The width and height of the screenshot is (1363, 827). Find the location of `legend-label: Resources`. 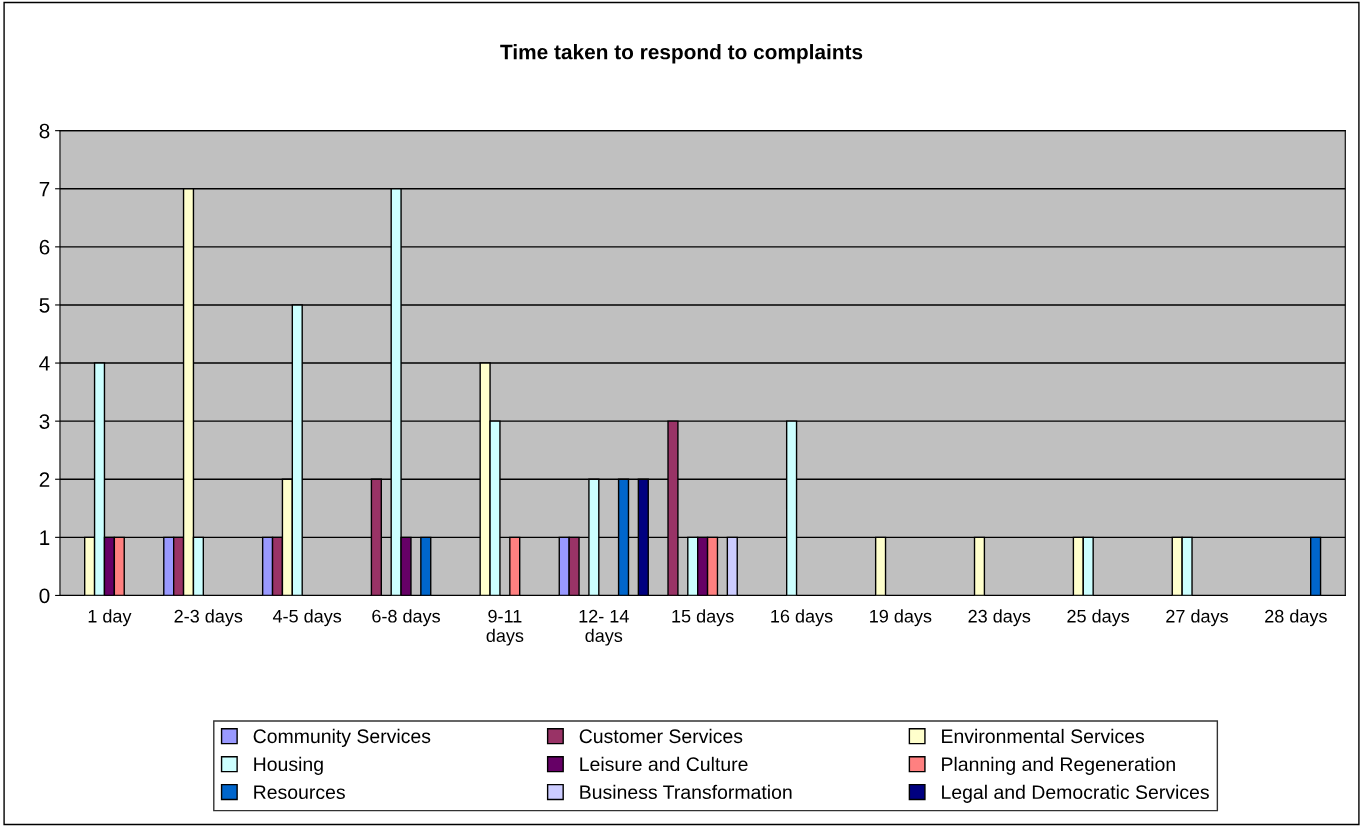

legend-label: Resources is located at coordinates (299, 792).